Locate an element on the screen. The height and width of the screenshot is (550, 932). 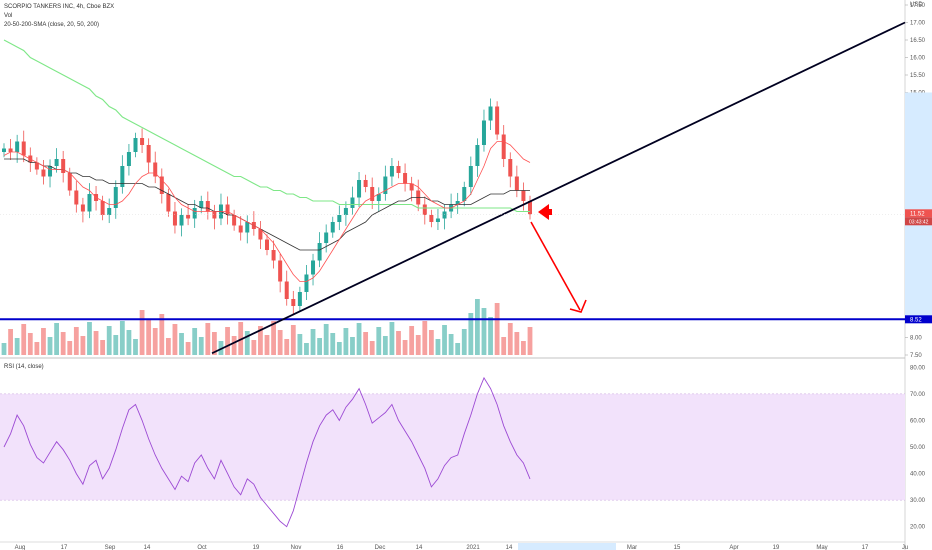
time-tick-label: Dec is located at coordinates (380, 547).